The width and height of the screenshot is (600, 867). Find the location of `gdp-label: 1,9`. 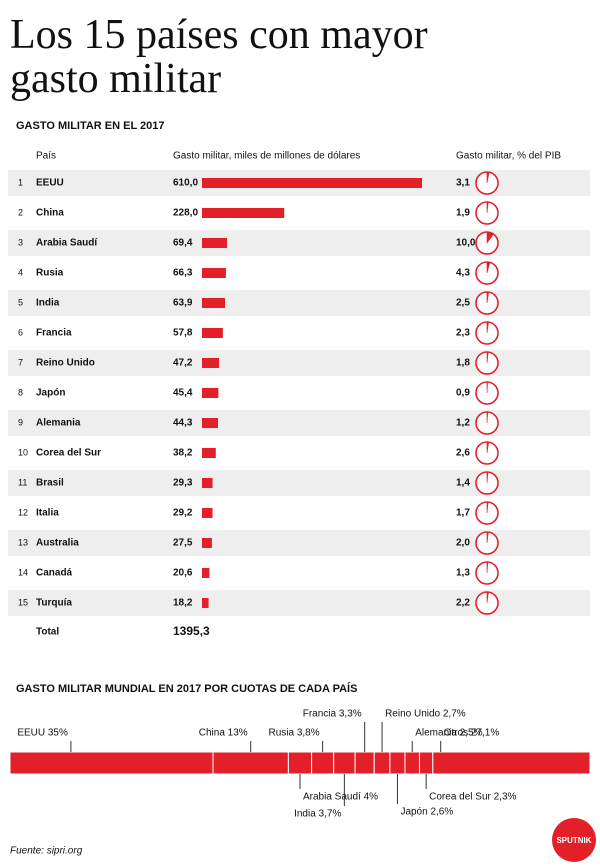

gdp-label: 1,9 is located at coordinates (463, 213).